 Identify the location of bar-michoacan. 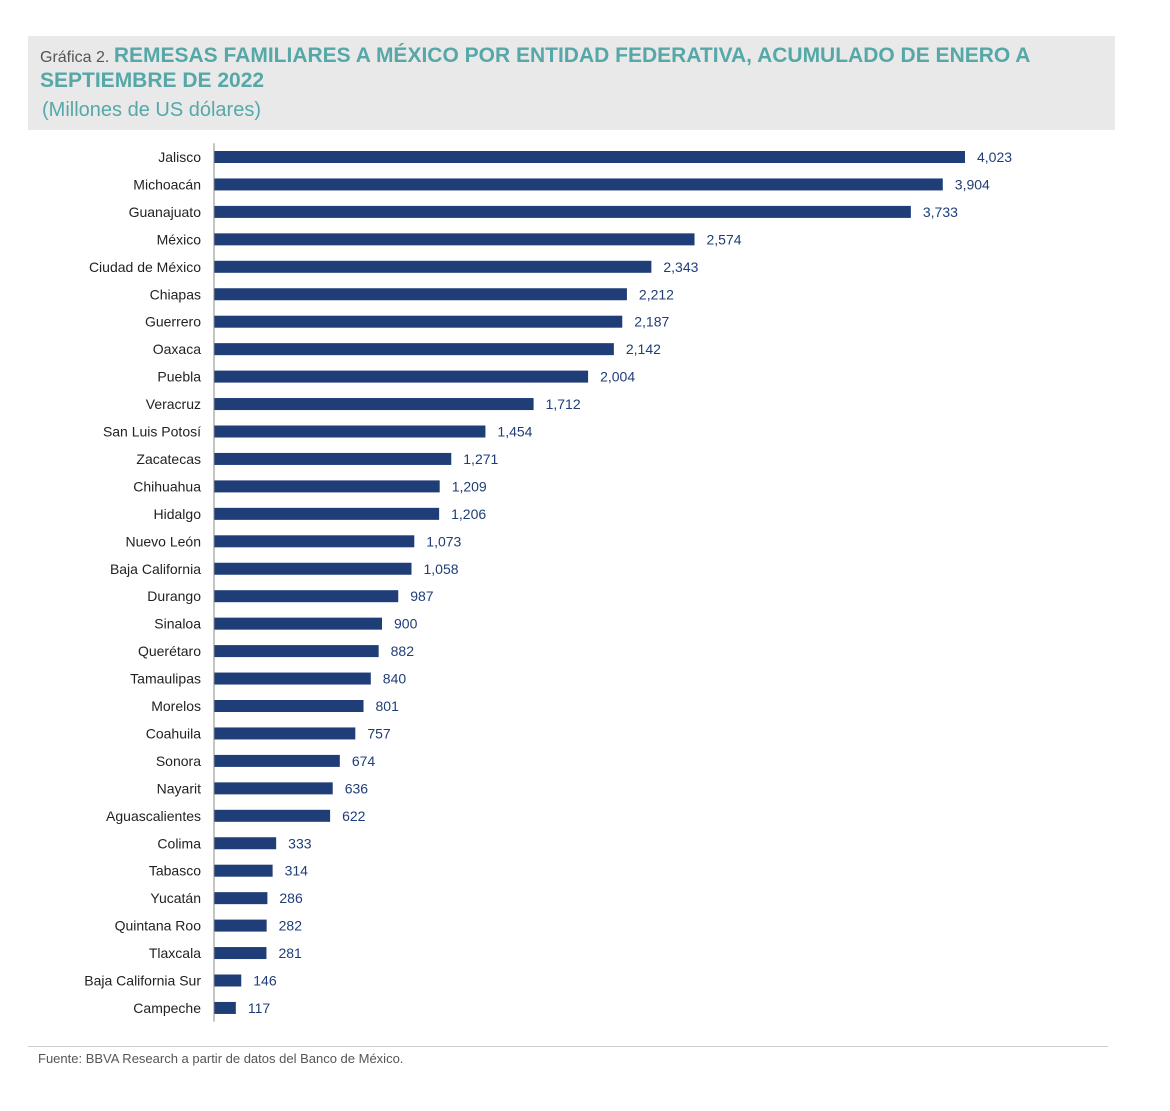
(578, 184).